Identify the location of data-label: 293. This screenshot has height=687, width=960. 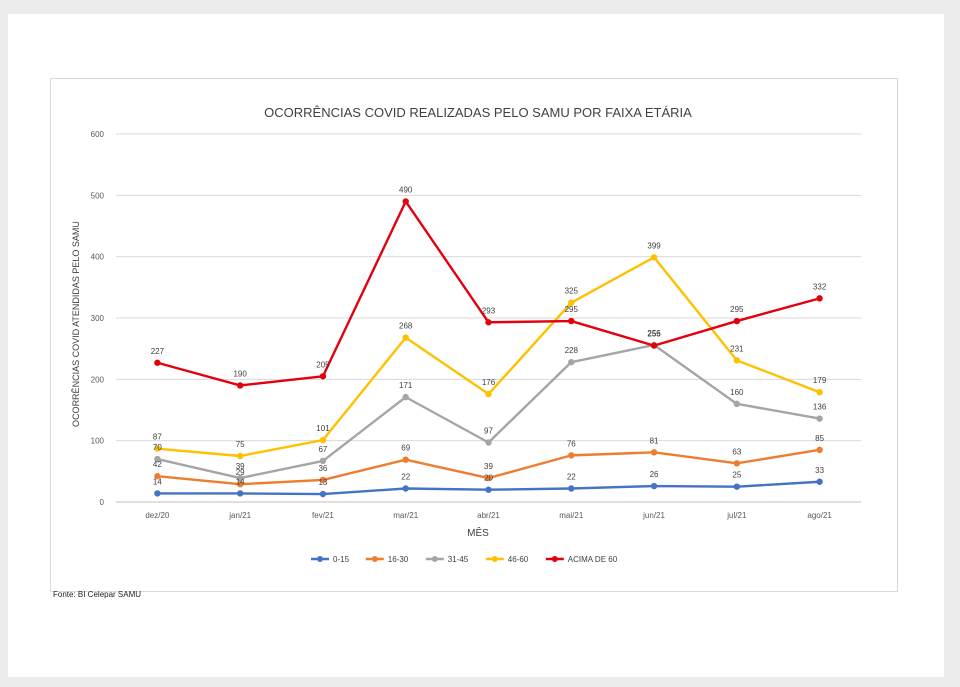
(489, 310).